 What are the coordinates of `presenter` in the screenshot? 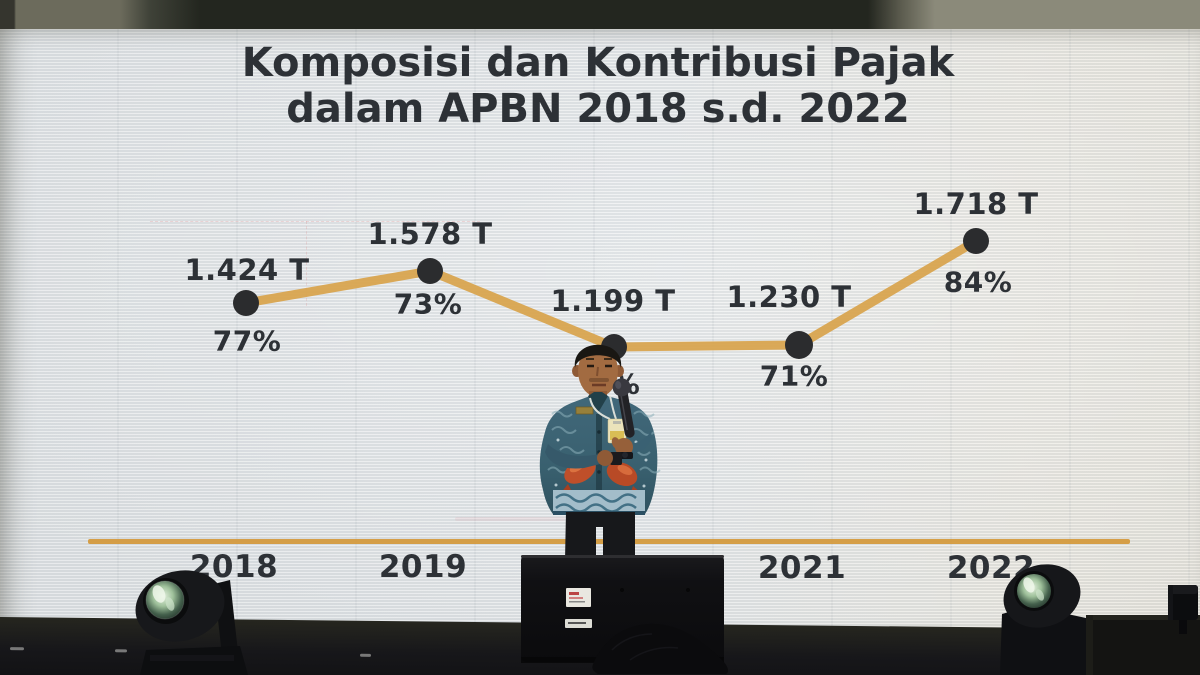 It's located at (600, 452).